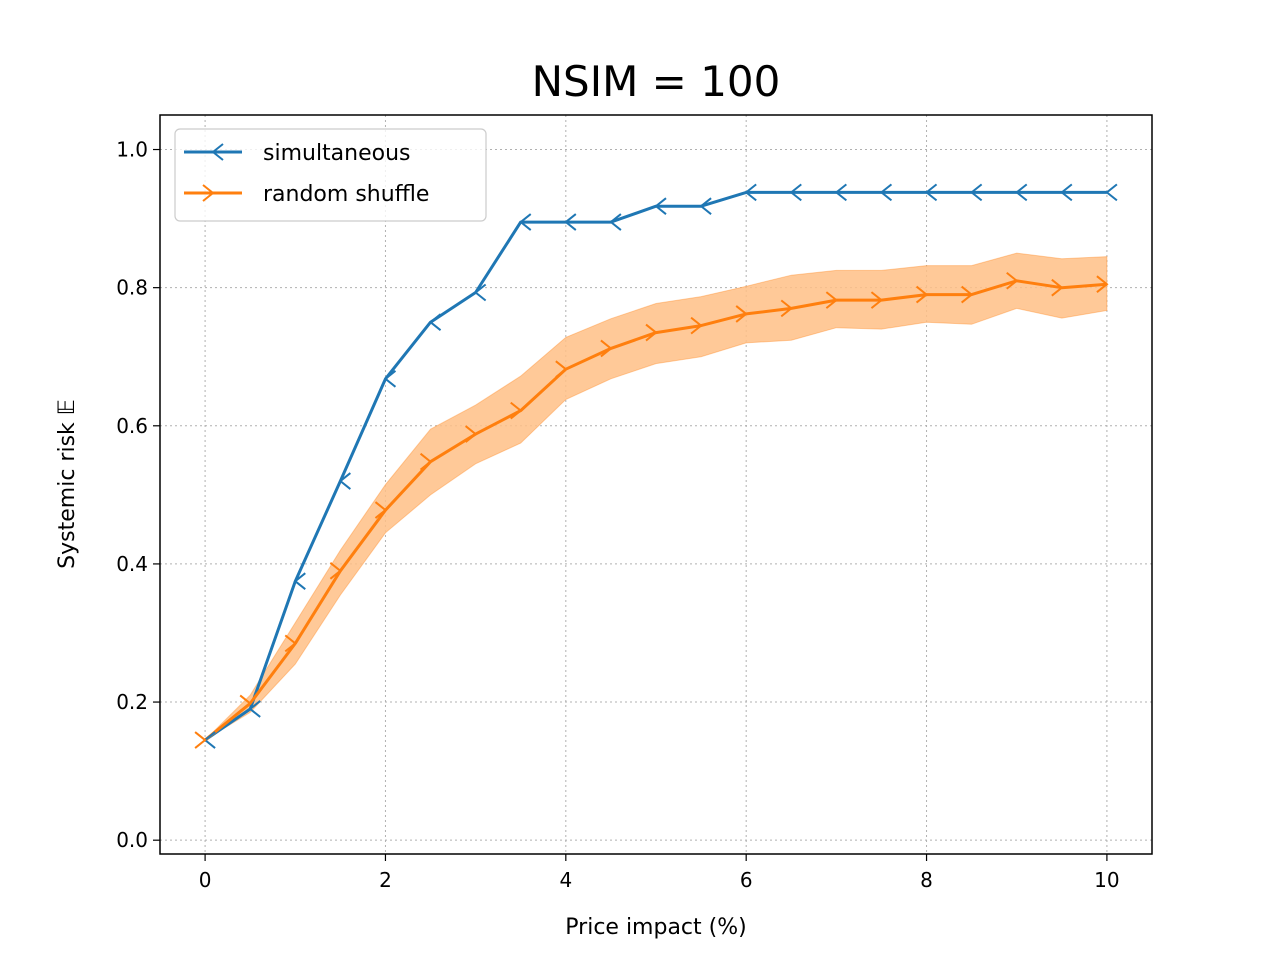  I want to click on x-axis-label: Price impact (%), so click(655, 927).